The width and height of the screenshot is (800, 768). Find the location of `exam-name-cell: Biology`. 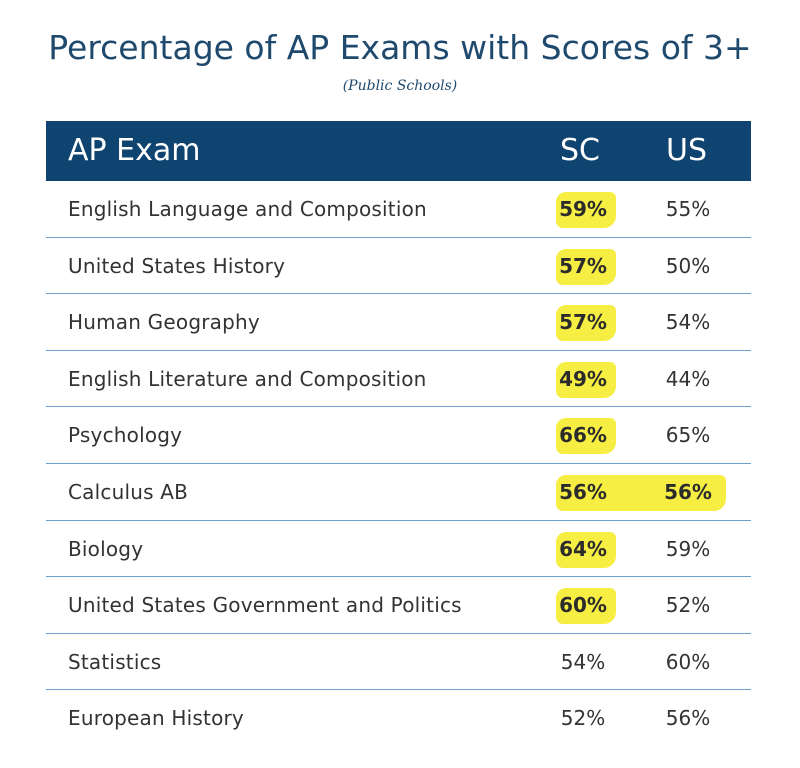

exam-name-cell: Biology is located at coordinates (106, 548).